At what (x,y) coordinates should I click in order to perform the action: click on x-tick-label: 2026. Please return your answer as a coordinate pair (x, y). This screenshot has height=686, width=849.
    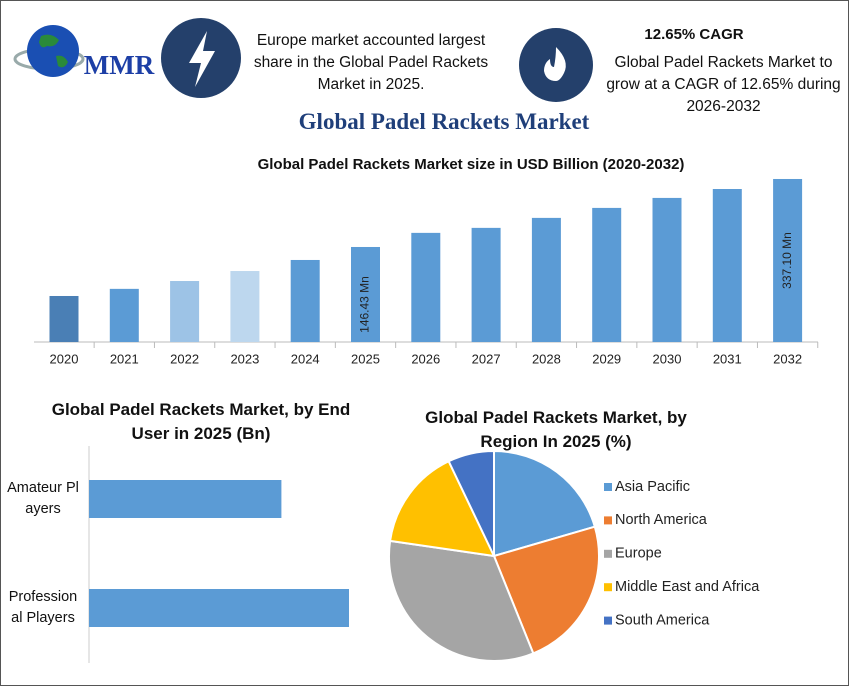
    Looking at the image, I should click on (425, 358).